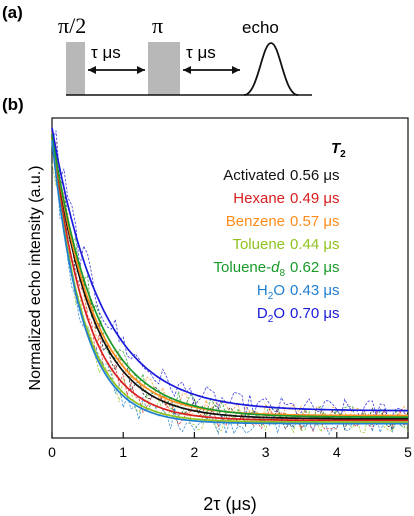  I want to click on legend-title-subscript: 2, so click(343, 154).